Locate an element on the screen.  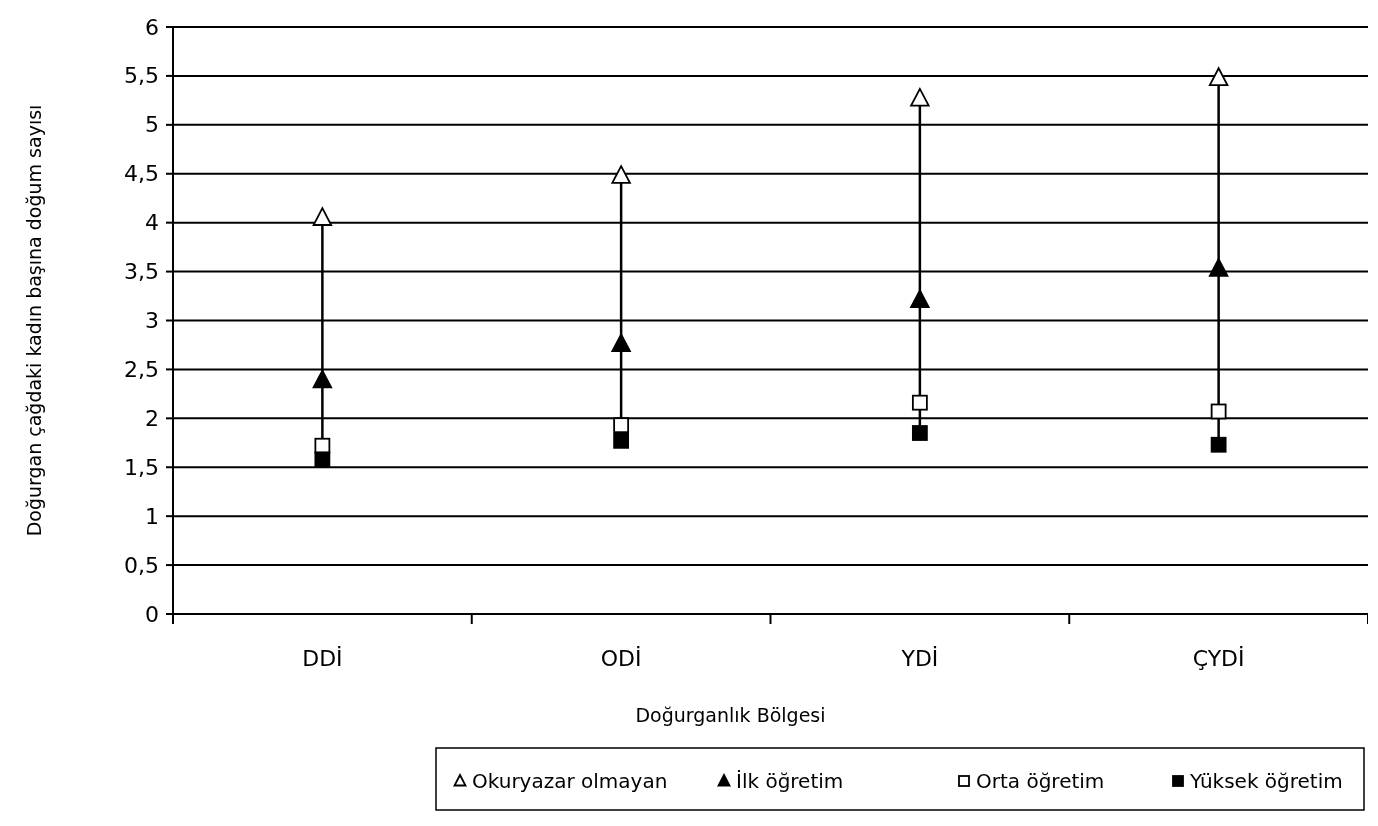
y-tick-label: 1 is located at coordinates (152, 516).